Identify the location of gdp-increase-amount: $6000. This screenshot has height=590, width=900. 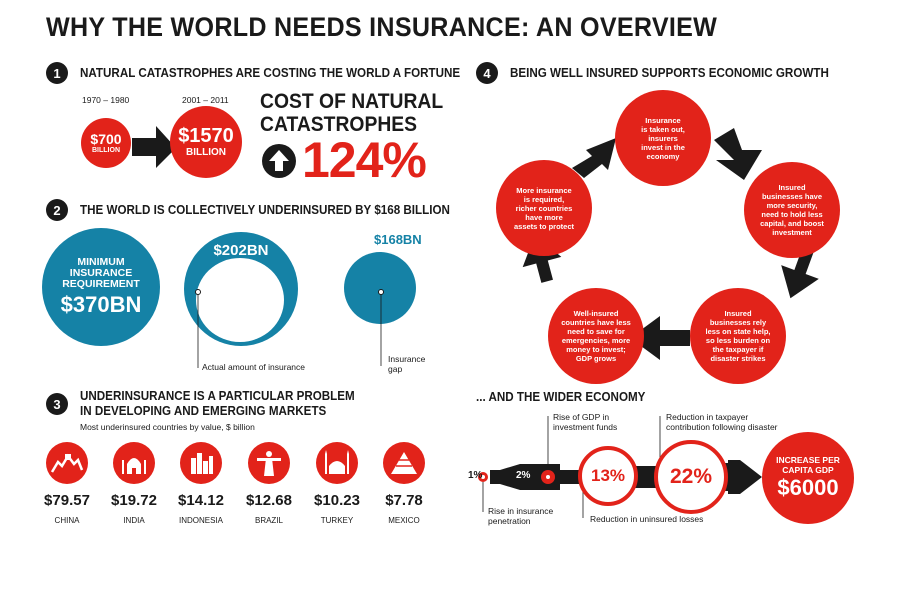
(808, 487).